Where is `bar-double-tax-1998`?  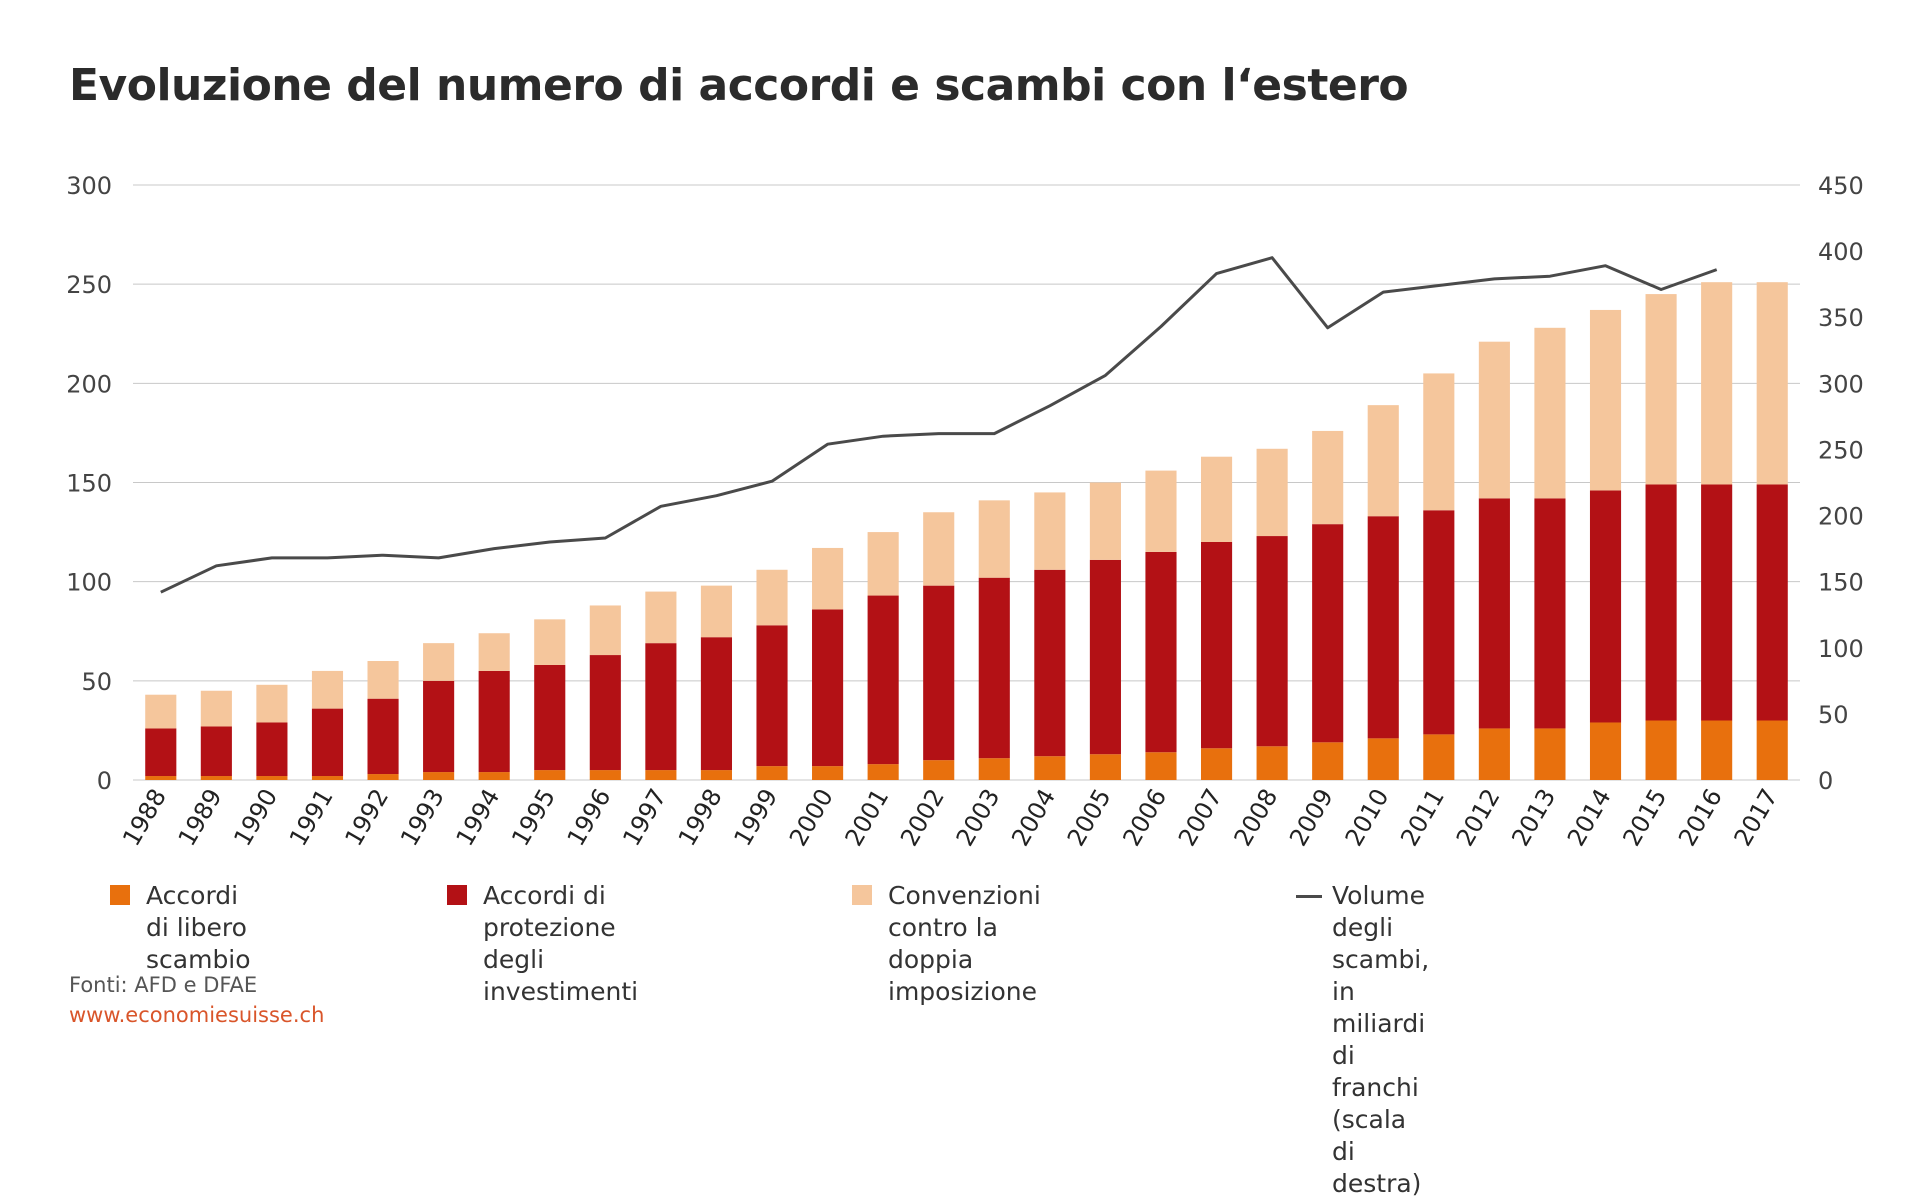 bar-double-tax-1998 is located at coordinates (716, 611).